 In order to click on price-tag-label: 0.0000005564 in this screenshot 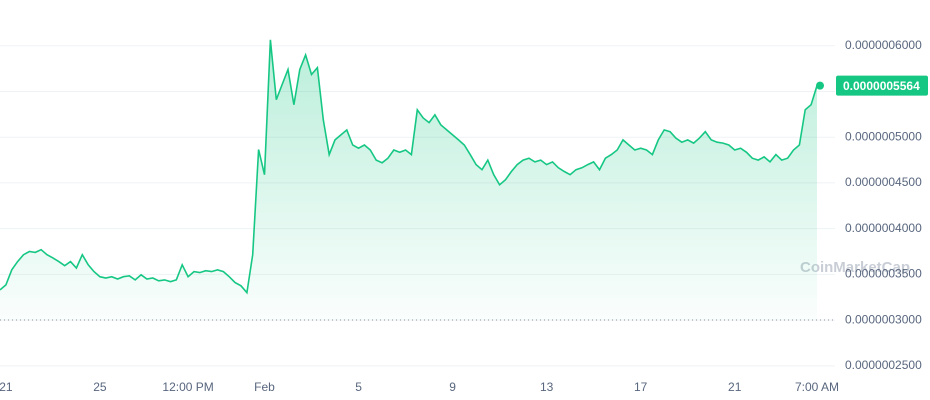, I will do `click(881, 86)`.